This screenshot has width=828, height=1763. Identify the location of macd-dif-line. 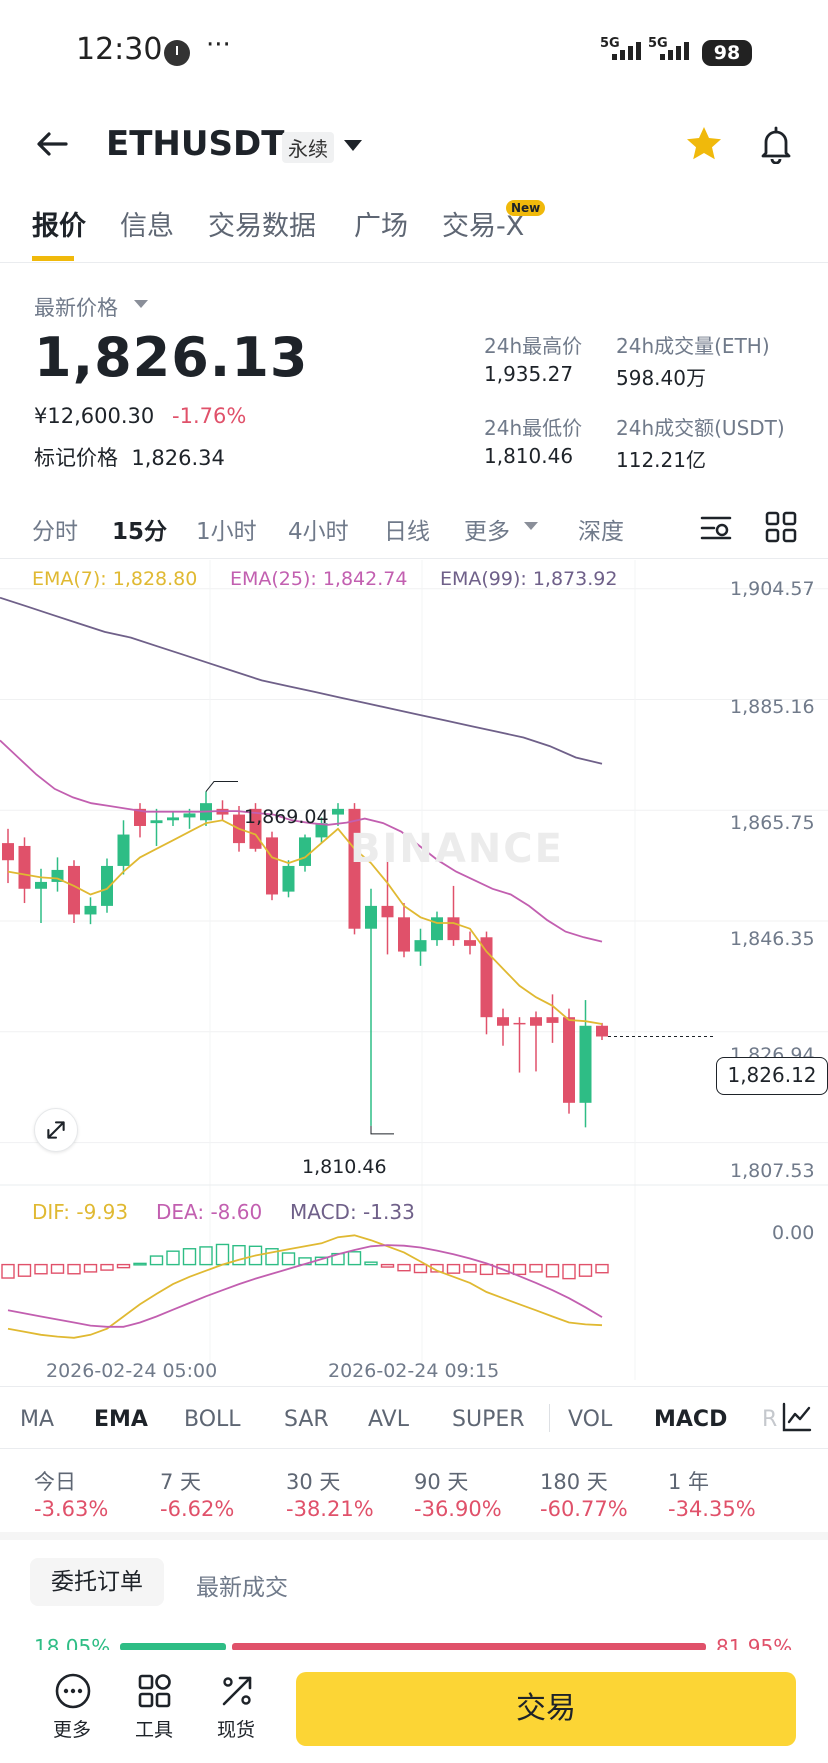
(305, 1286).